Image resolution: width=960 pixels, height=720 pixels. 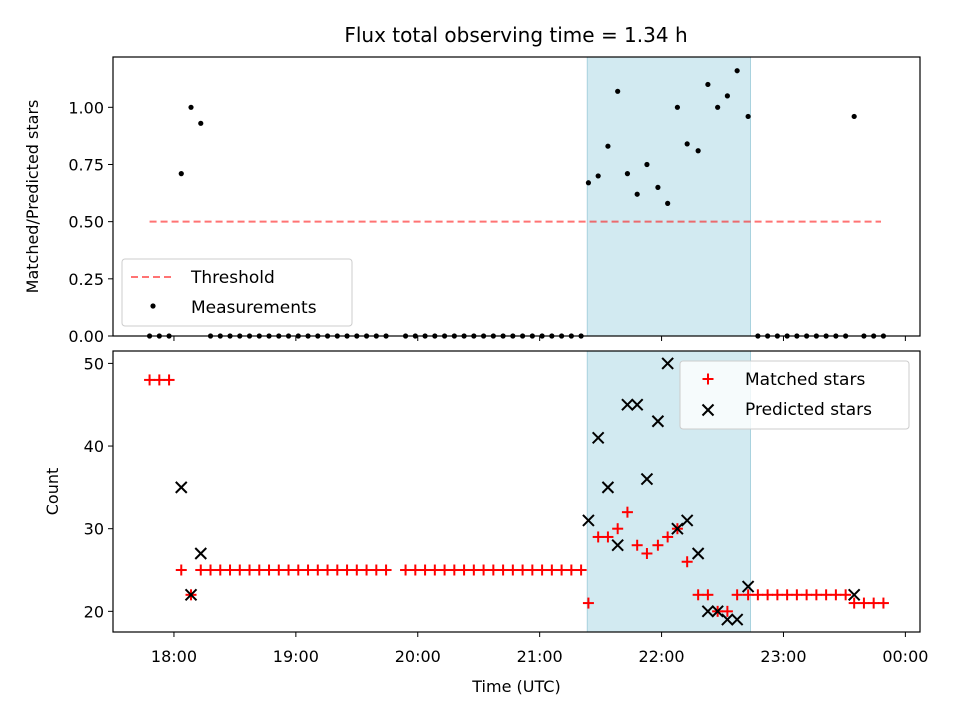 I want to click on y-tick-label: 0.75, so click(x=86, y=164).